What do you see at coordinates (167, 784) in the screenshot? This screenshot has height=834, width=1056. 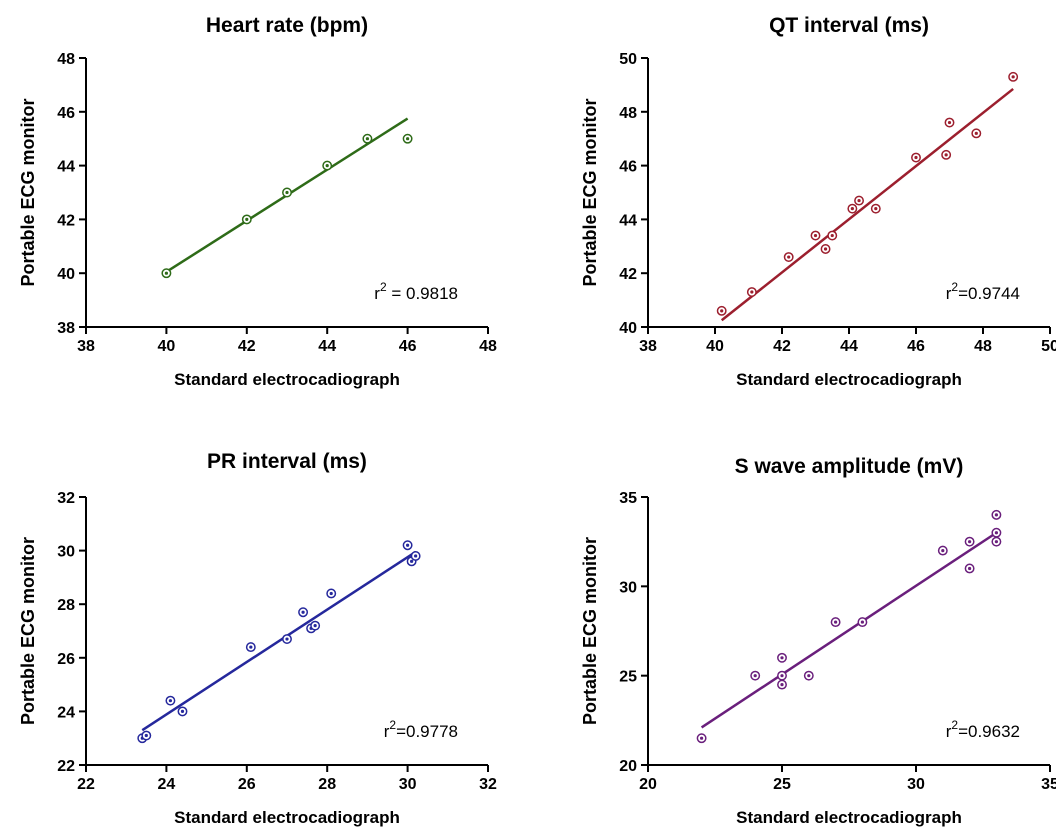 I see `x-tick-label: 24` at bounding box center [167, 784].